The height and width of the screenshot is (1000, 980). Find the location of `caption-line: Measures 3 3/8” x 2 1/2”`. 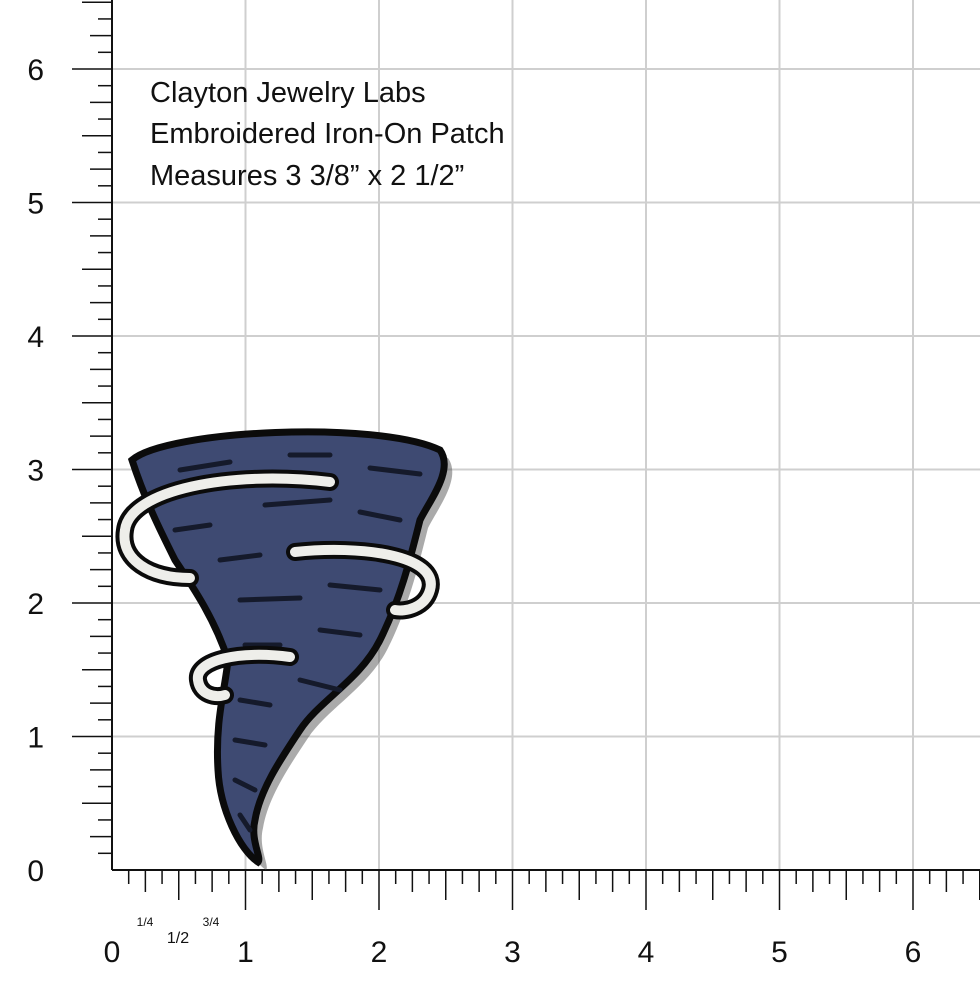

caption-line: Measures 3 3/8” x 2 1/2” is located at coordinates (307, 176).